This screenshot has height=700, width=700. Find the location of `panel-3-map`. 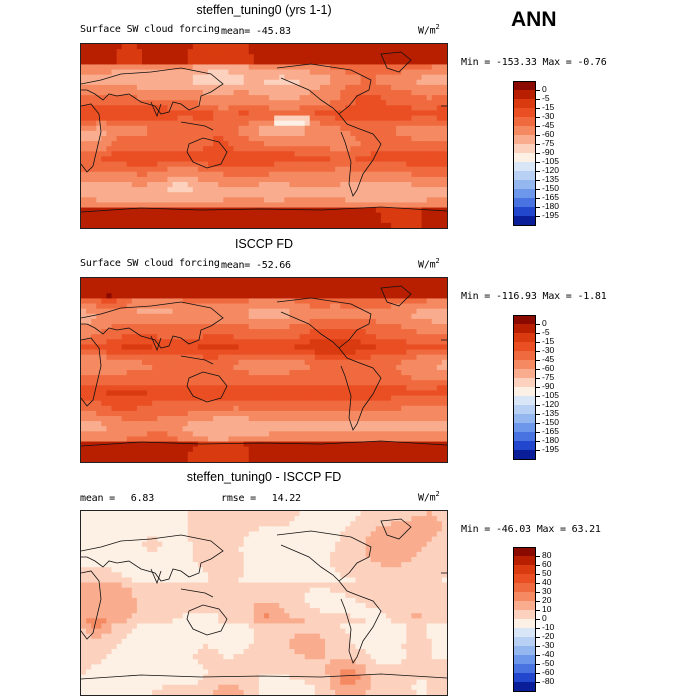

panel-3-map is located at coordinates (264, 603).